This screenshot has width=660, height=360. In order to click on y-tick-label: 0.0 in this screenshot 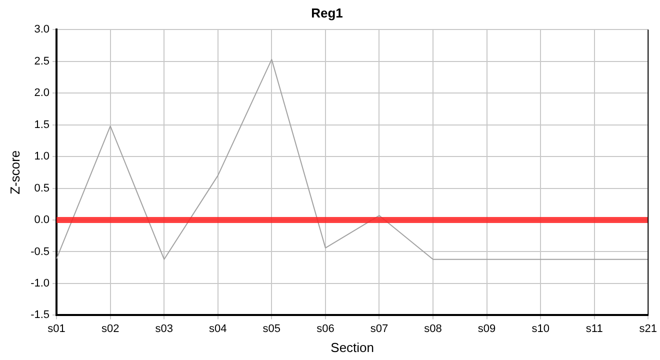, I will do `click(42, 220)`.